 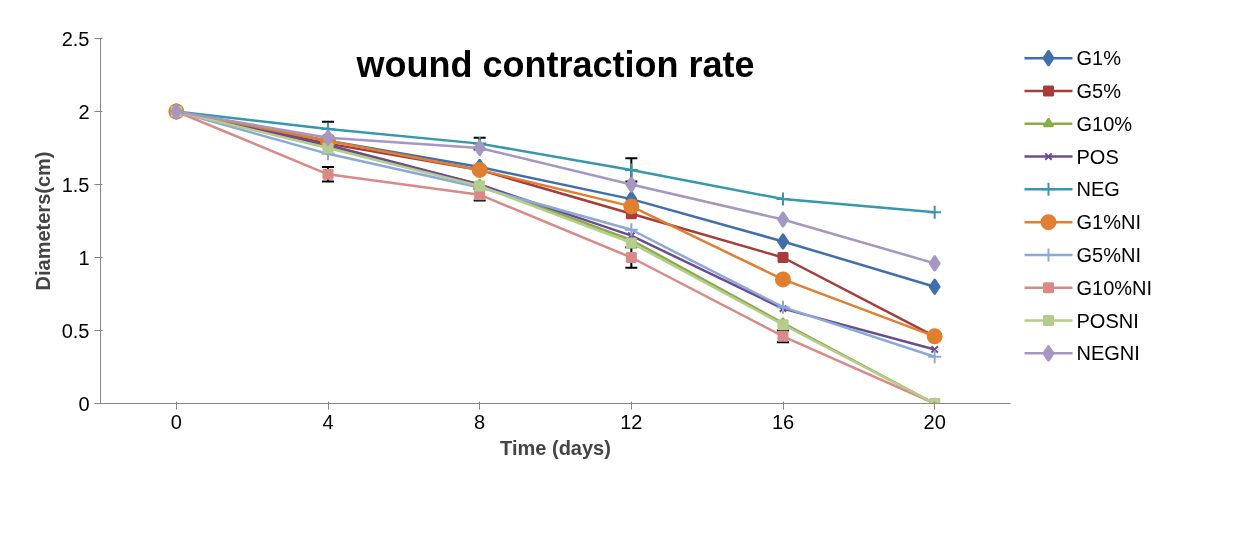 I want to click on x-tick-label: 0, so click(x=176, y=421).